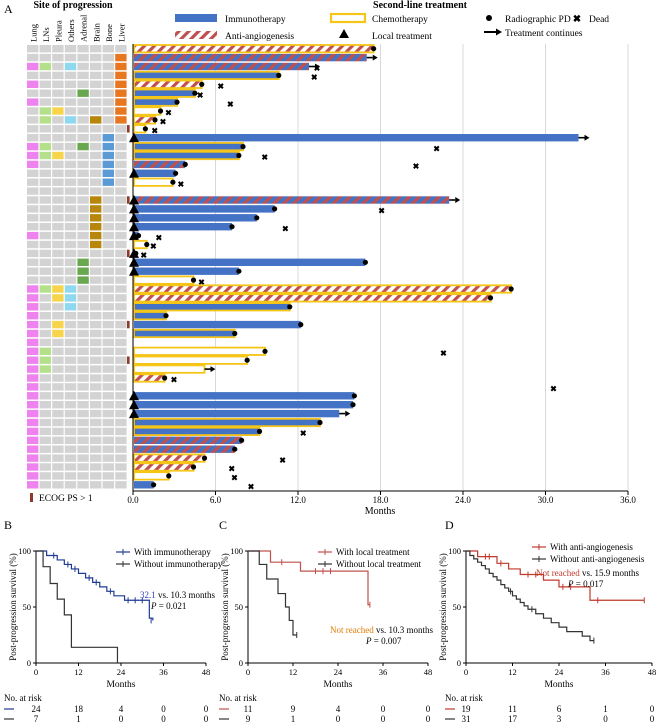 The image size is (669, 723). I want to click on legend-continue-arrow, so click(493, 32).